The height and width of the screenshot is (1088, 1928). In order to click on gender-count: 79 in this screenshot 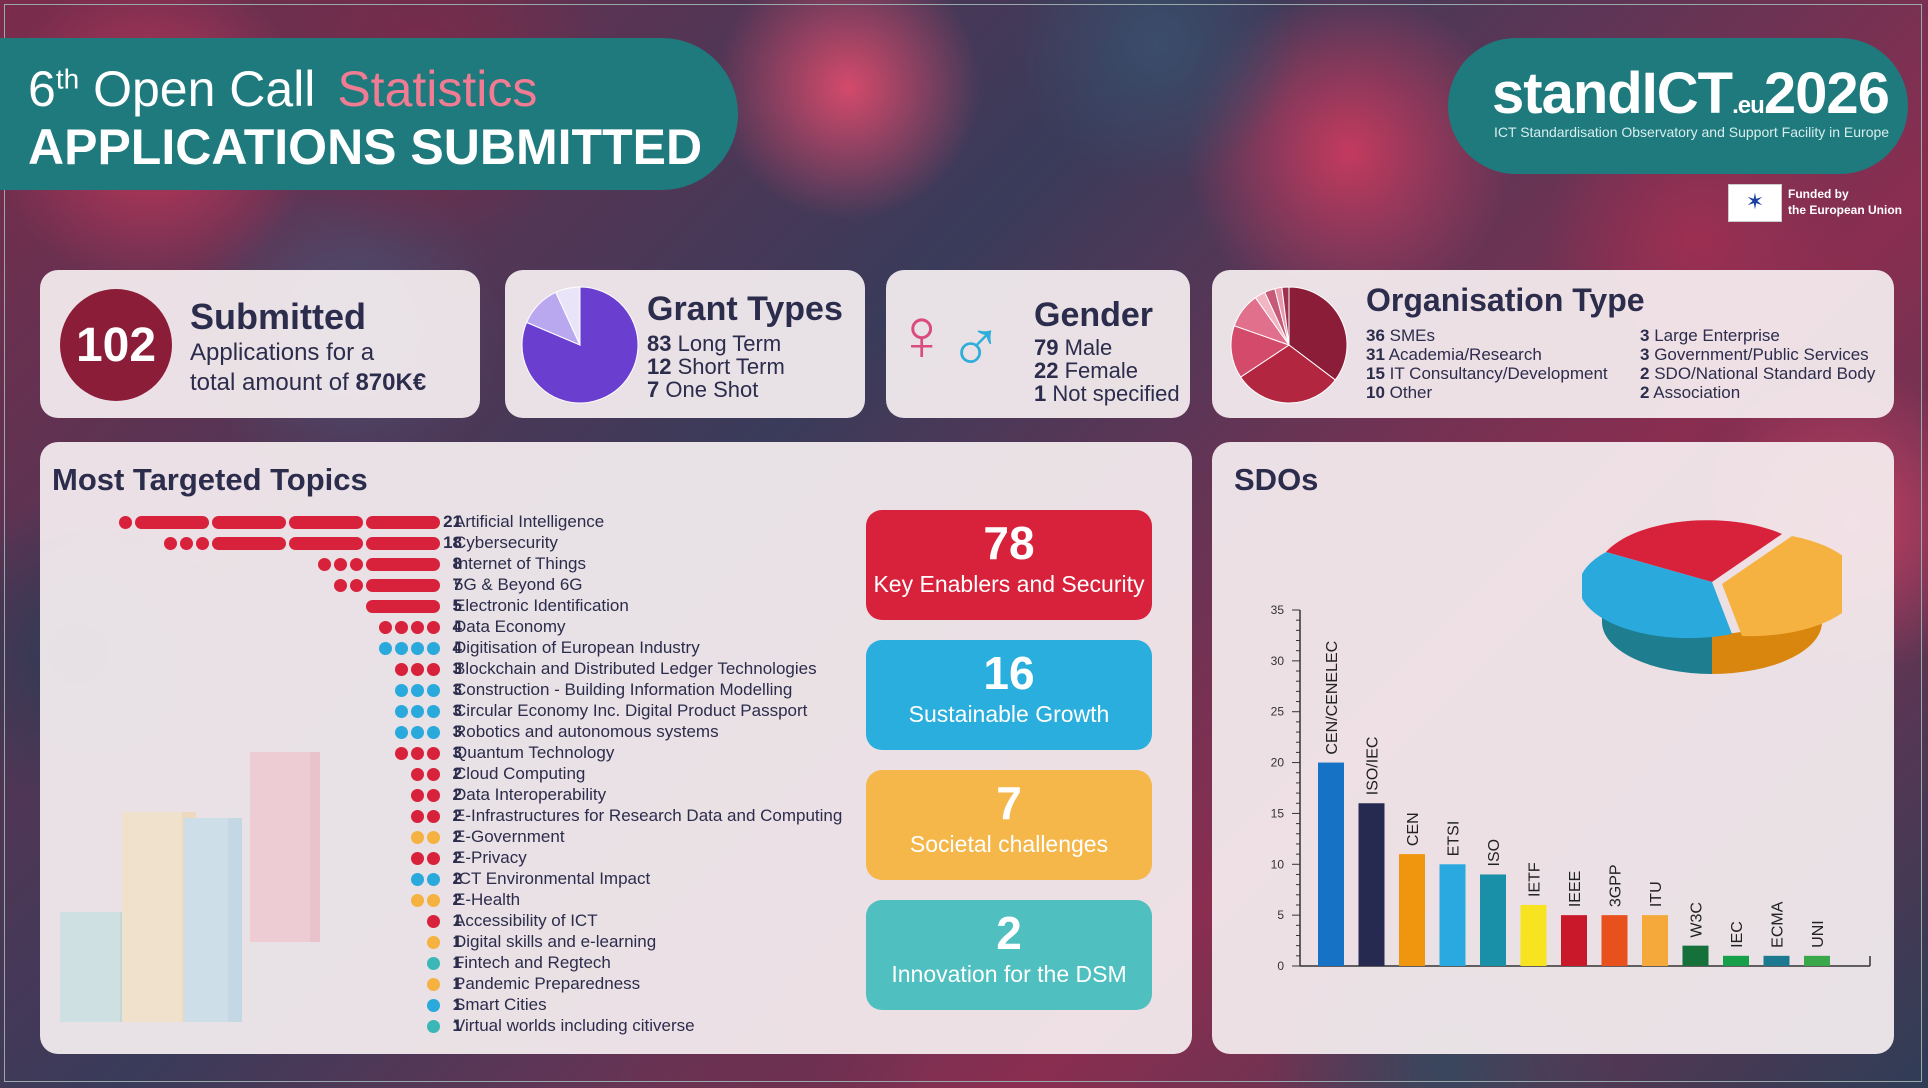, I will do `click(1046, 347)`.